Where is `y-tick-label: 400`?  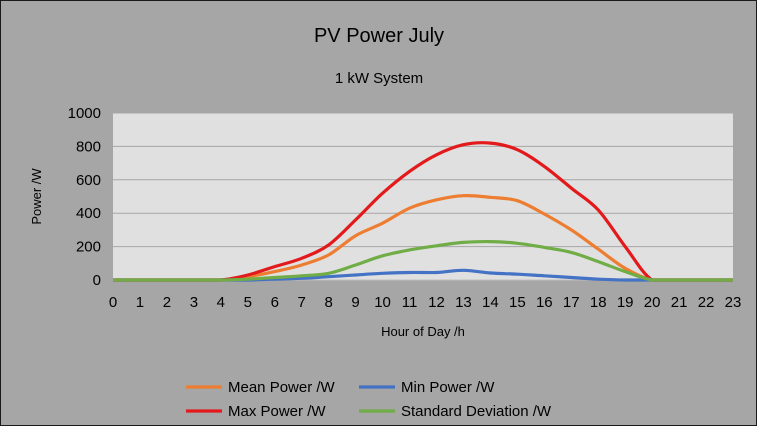
y-tick-label: 400 is located at coordinates (88, 213).